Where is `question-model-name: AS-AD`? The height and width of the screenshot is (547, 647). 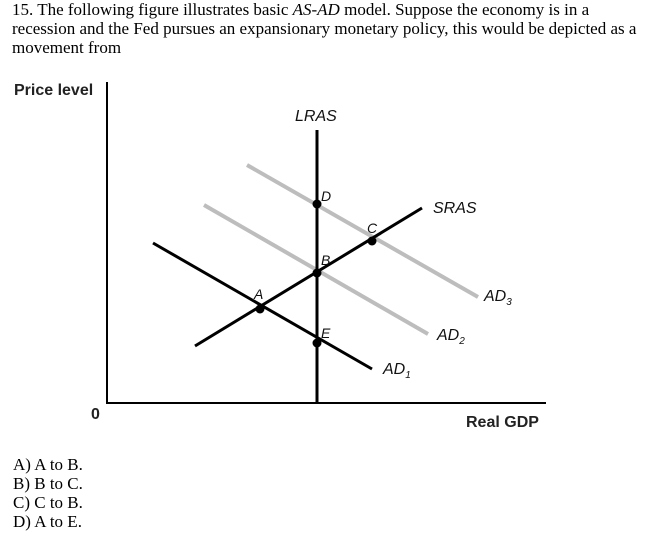 question-model-name: AS-AD is located at coordinates (316, 9).